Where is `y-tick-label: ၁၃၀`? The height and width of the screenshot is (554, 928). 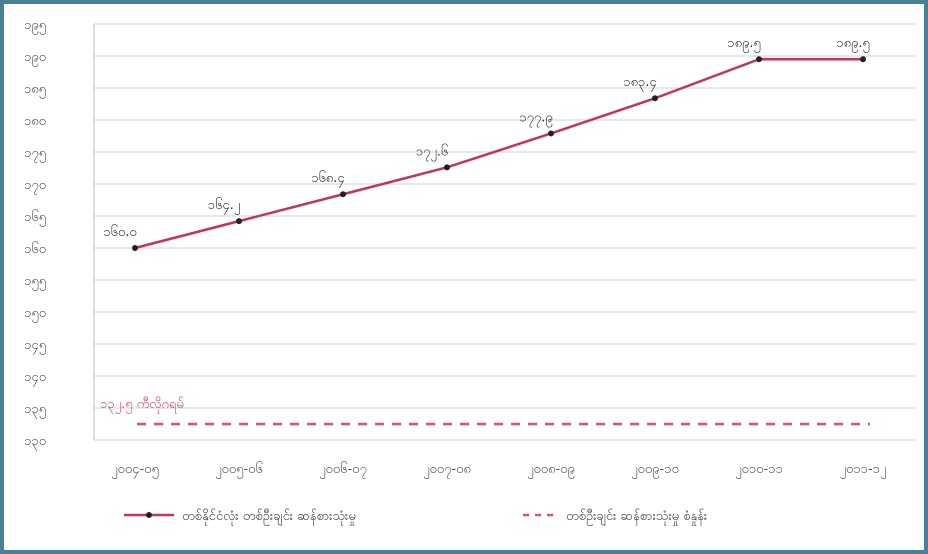 y-tick-label: ၁၃၀ is located at coordinates (35, 442).